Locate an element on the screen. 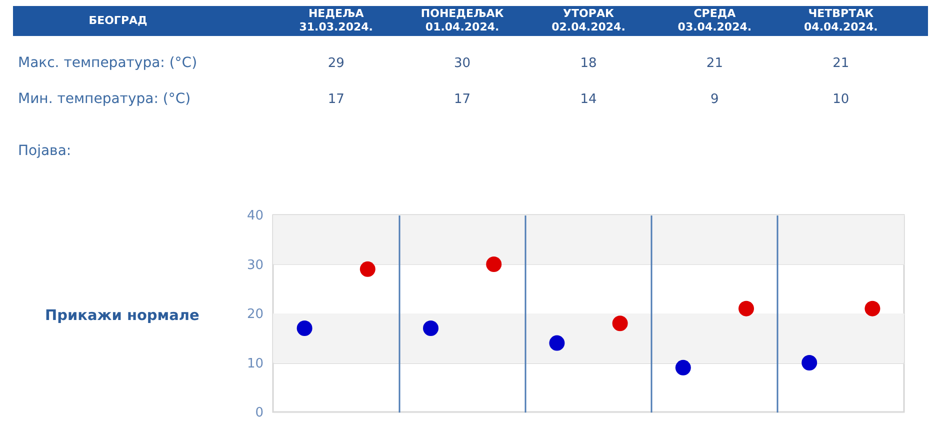 Image resolution: width=940 pixels, height=423 pixels. text: БЕОГРАД is located at coordinates (118, 20).